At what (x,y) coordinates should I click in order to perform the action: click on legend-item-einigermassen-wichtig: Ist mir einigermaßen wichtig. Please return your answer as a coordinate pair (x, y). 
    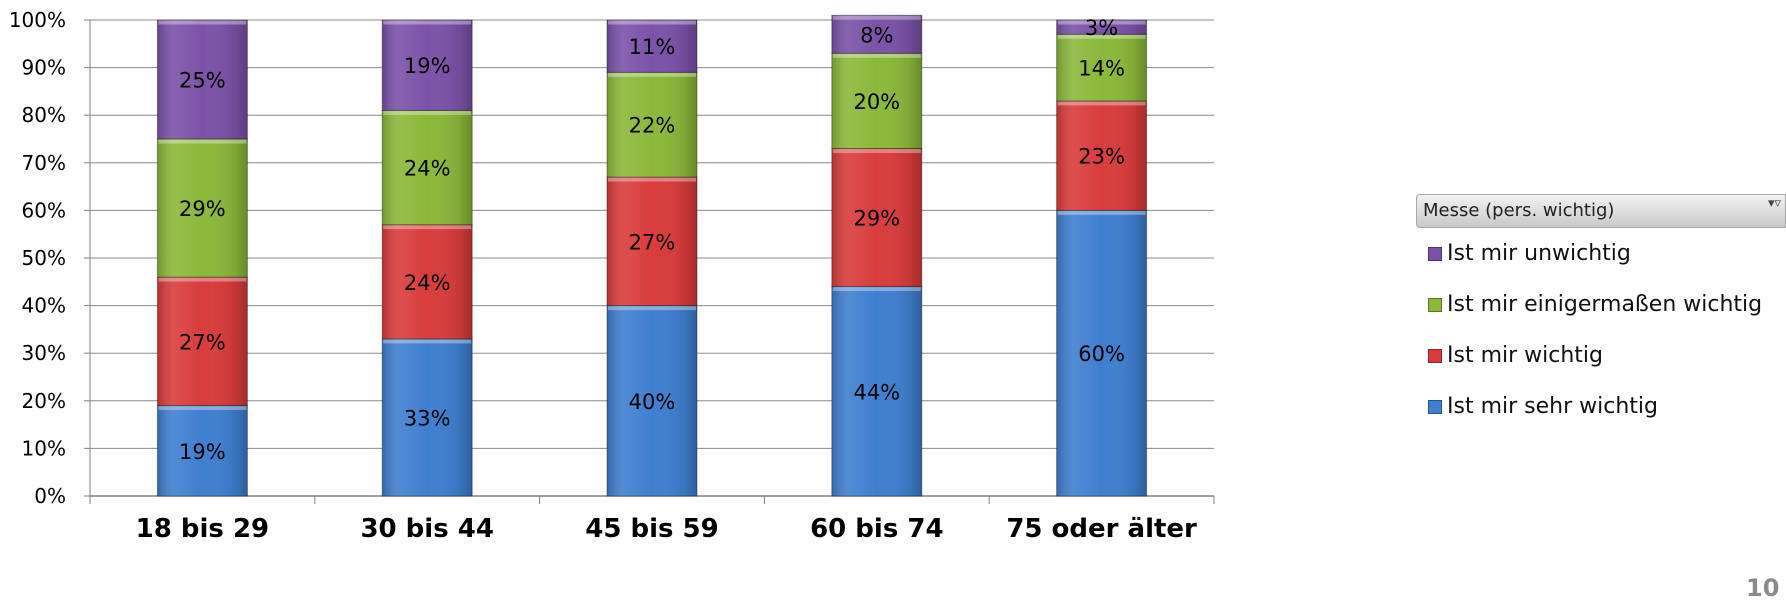
    Looking at the image, I should click on (1601, 304).